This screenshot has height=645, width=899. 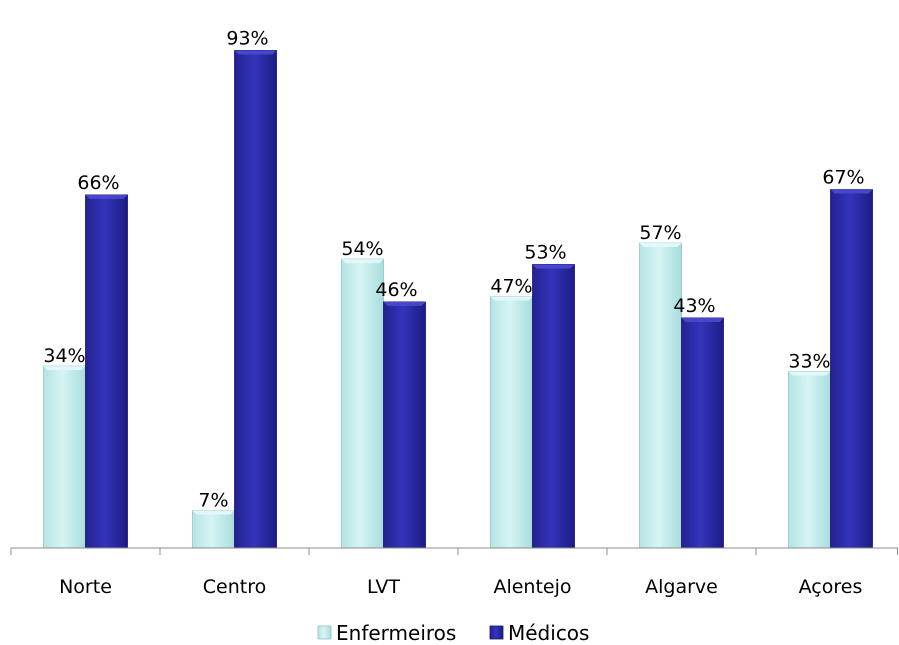 What do you see at coordinates (106, 196) in the screenshot?
I see `bar-top-médicos-norte` at bounding box center [106, 196].